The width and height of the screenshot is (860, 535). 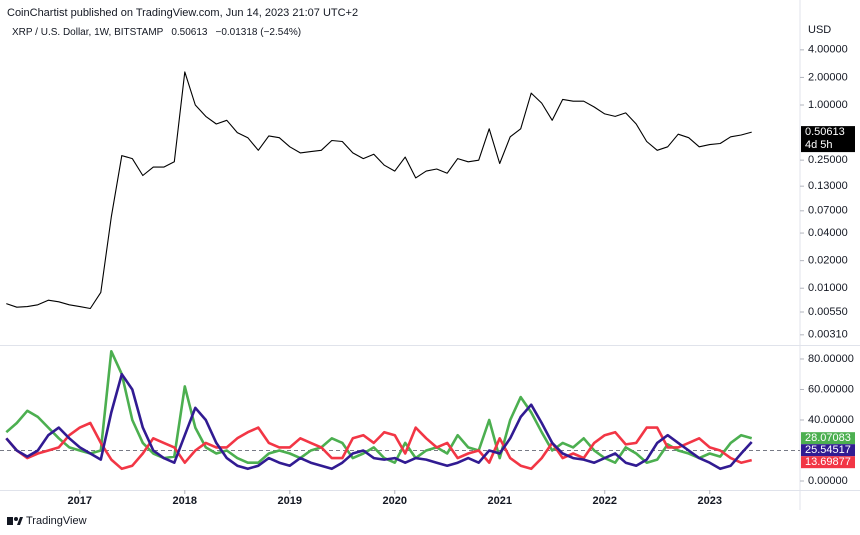 I want to click on y-tick-label: 0.13000, so click(x=828, y=186).